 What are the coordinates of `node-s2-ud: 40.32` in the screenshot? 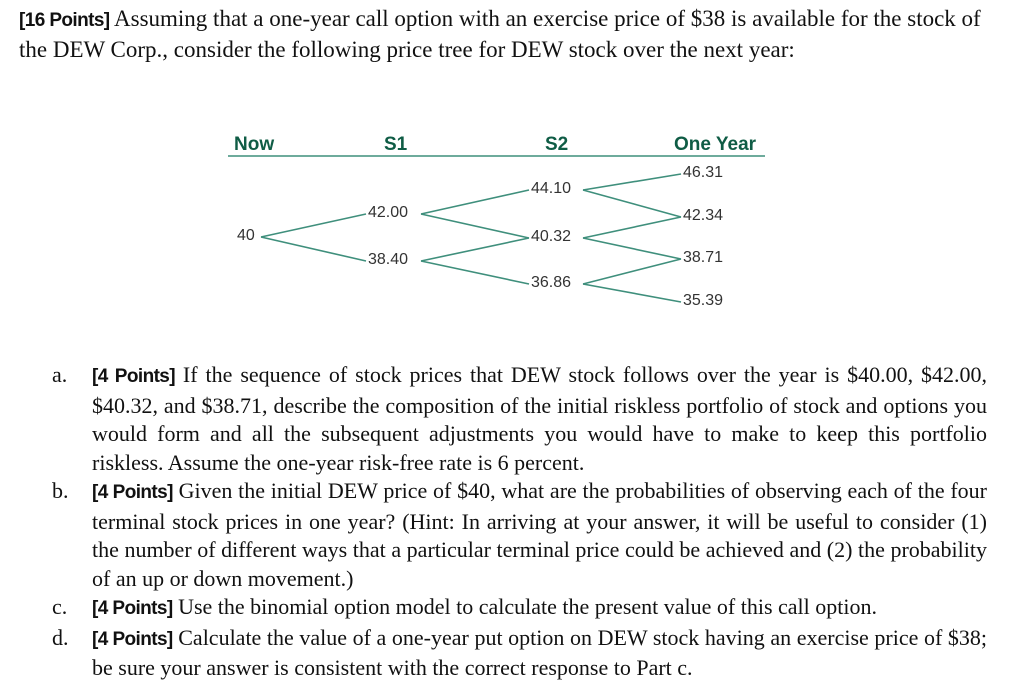 It's located at (551, 237).